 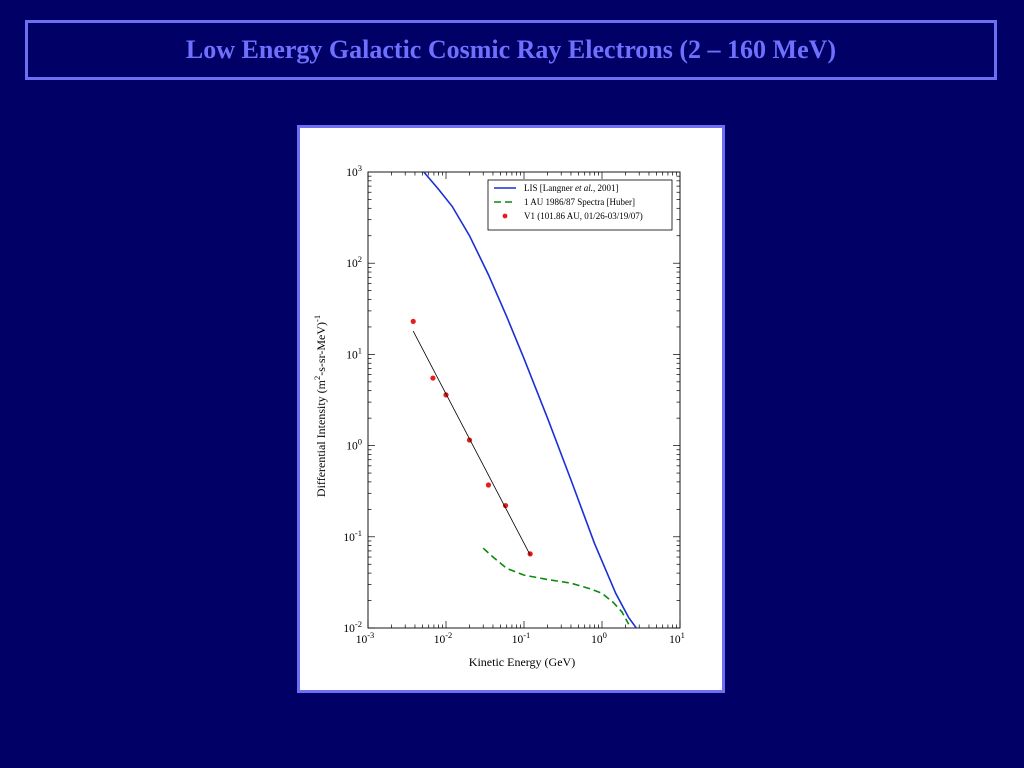 I want to click on y-tick-label: 10², so click(x=354, y=262).